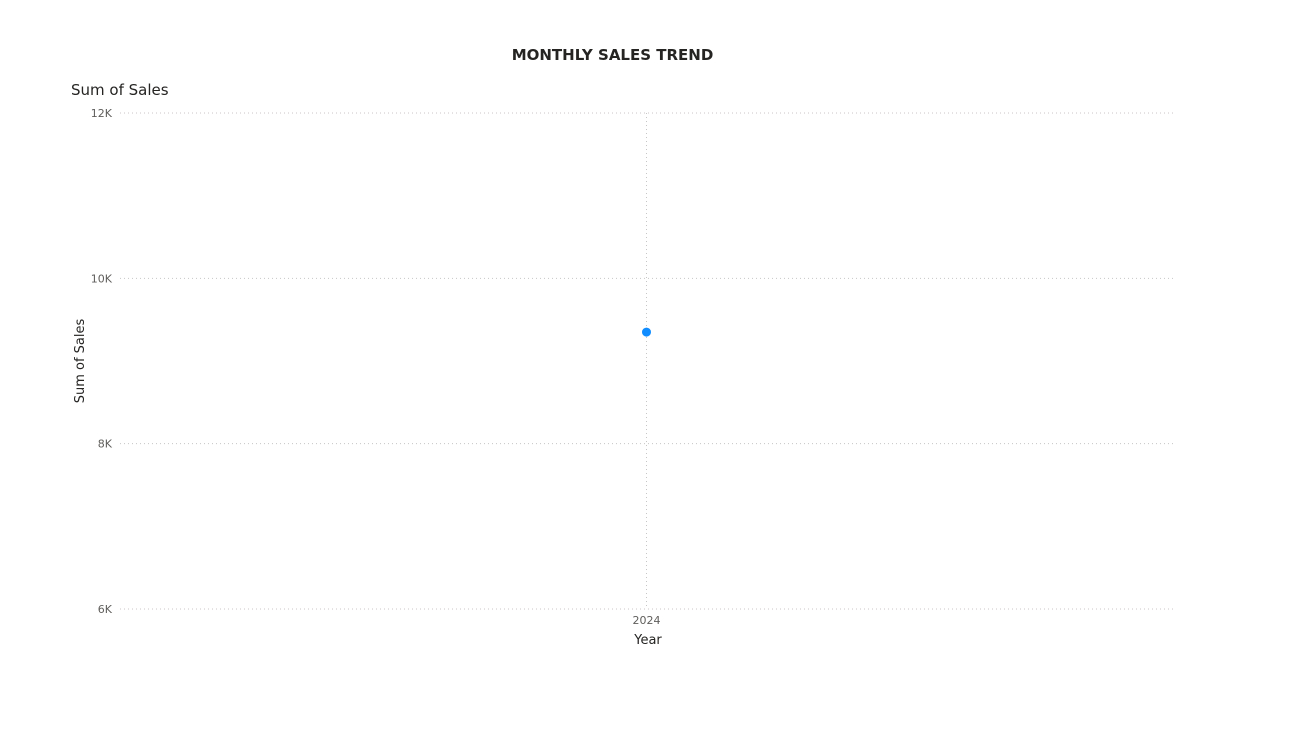 This screenshot has width=1294, height=740. I want to click on data-point, so click(646, 332).